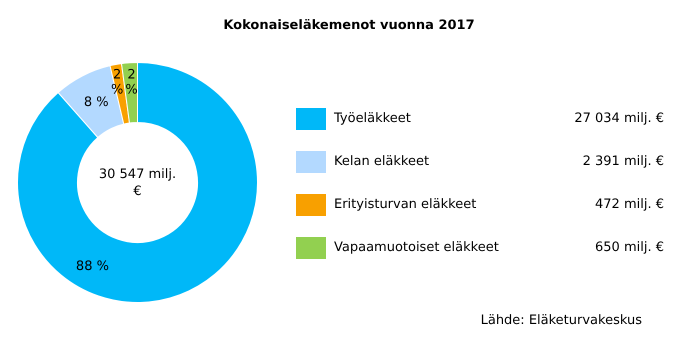  Describe the element at coordinates (373, 118) in the screenshot. I see `legend-label: Työeläkkeet` at that location.